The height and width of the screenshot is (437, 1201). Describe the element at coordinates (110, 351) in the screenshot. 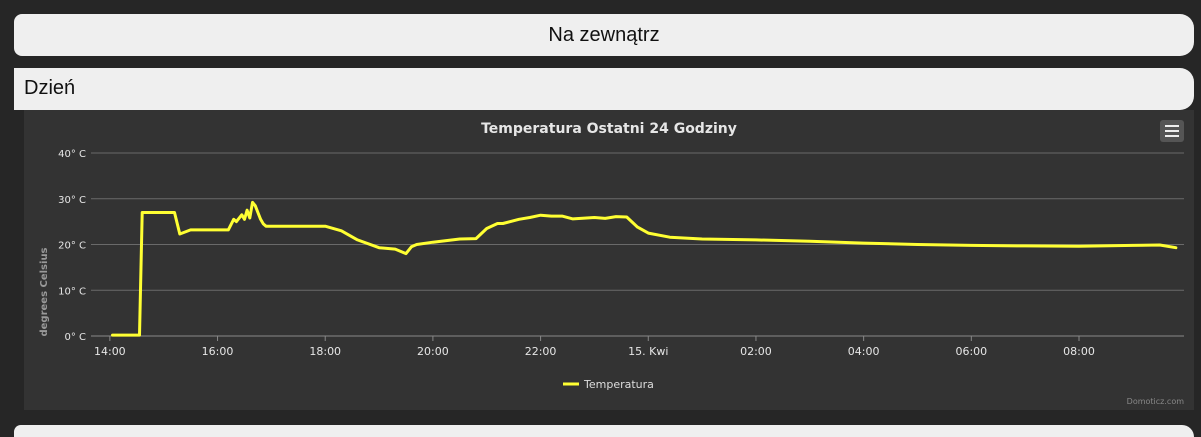

I see `x-tick-label: 14:00` at that location.